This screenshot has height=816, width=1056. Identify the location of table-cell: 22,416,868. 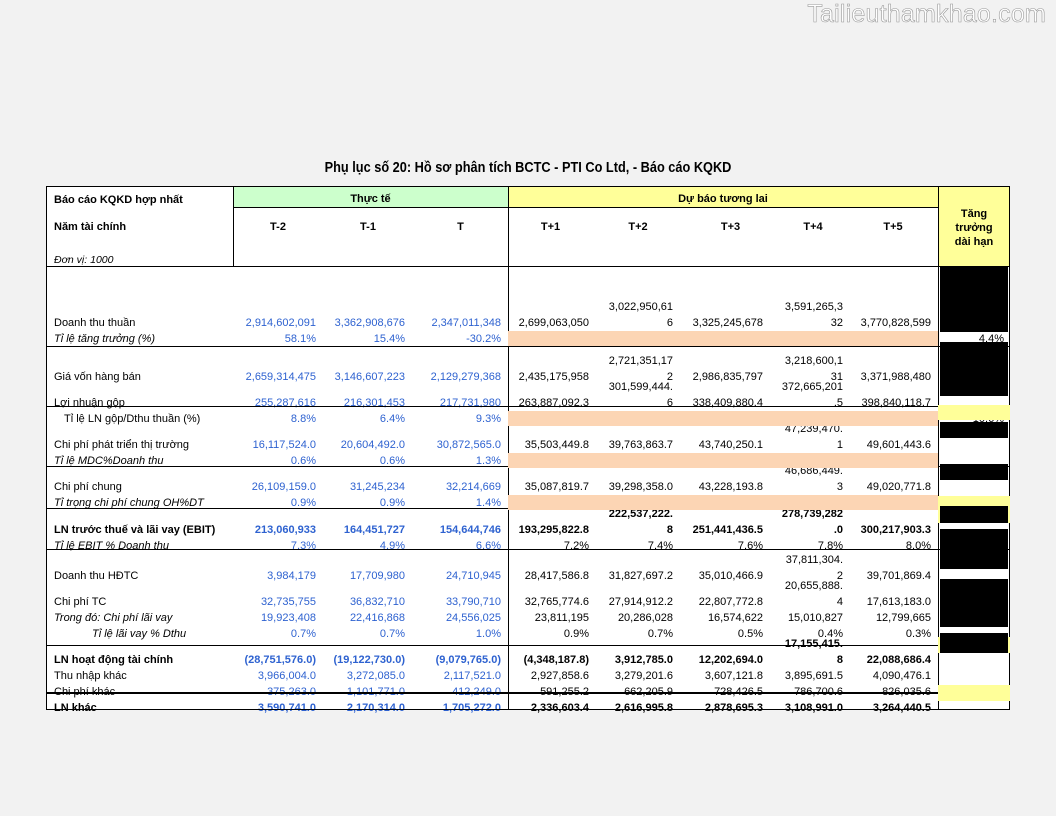
(377, 618).